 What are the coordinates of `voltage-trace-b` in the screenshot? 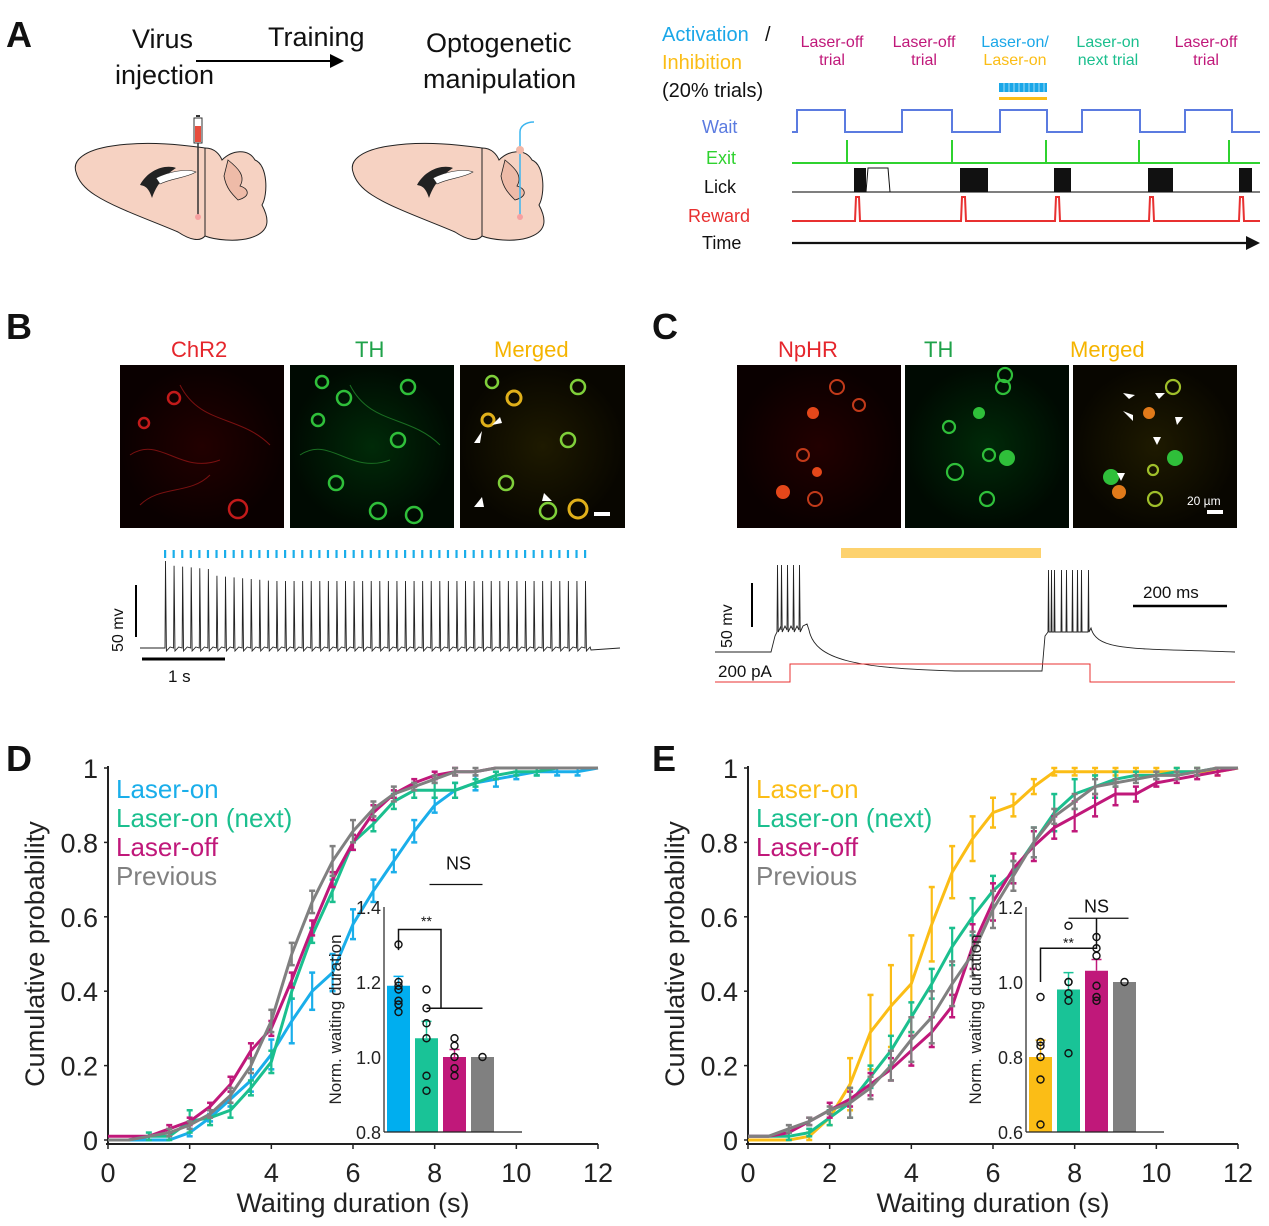 It's located at (380, 606).